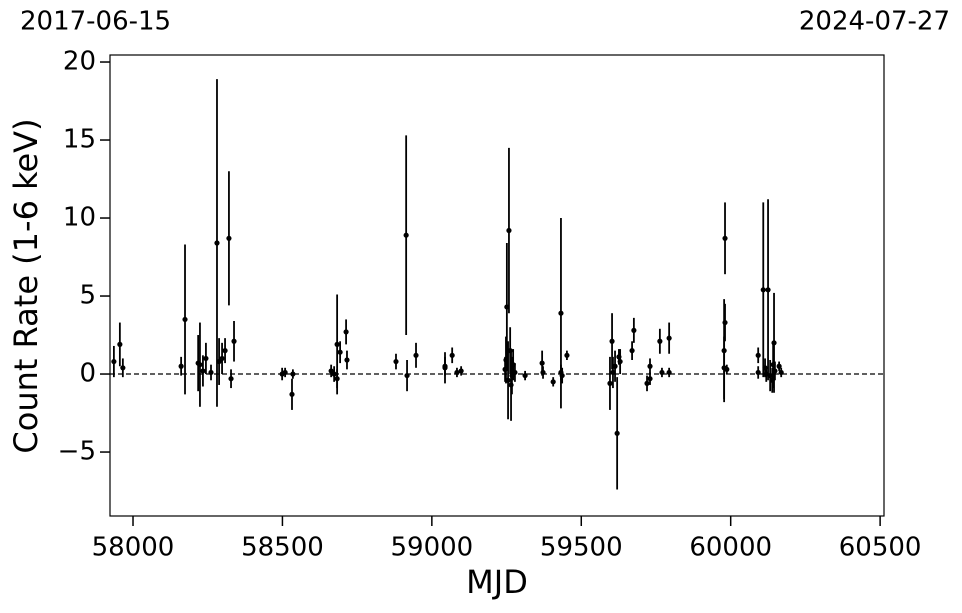 This screenshot has height=613, width=962. I want to click on y-tick-label: 15, so click(79, 140).